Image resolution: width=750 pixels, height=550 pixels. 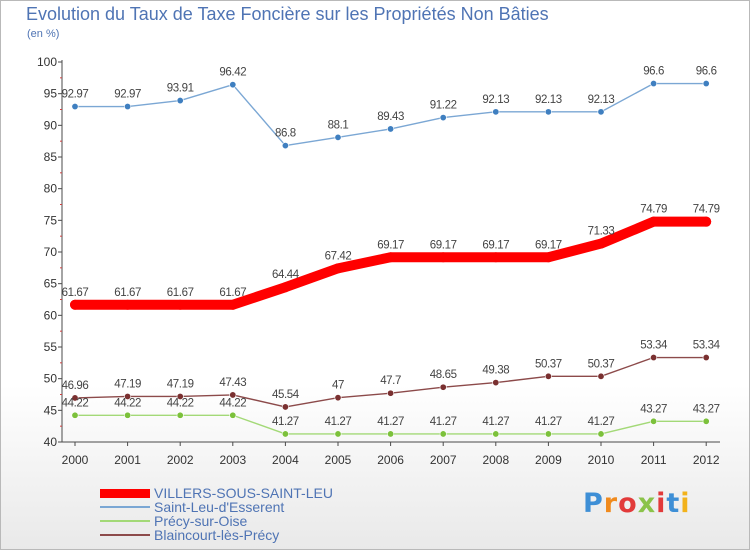 I want to click on chart-unit-label: (en %), so click(x=43, y=34).